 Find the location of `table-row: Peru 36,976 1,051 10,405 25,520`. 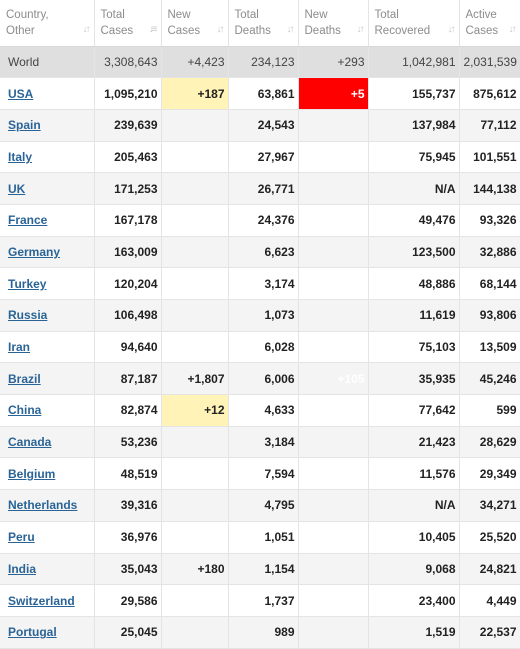

table-row: Peru 36,976 1,051 10,405 25,520 is located at coordinates (260, 537).